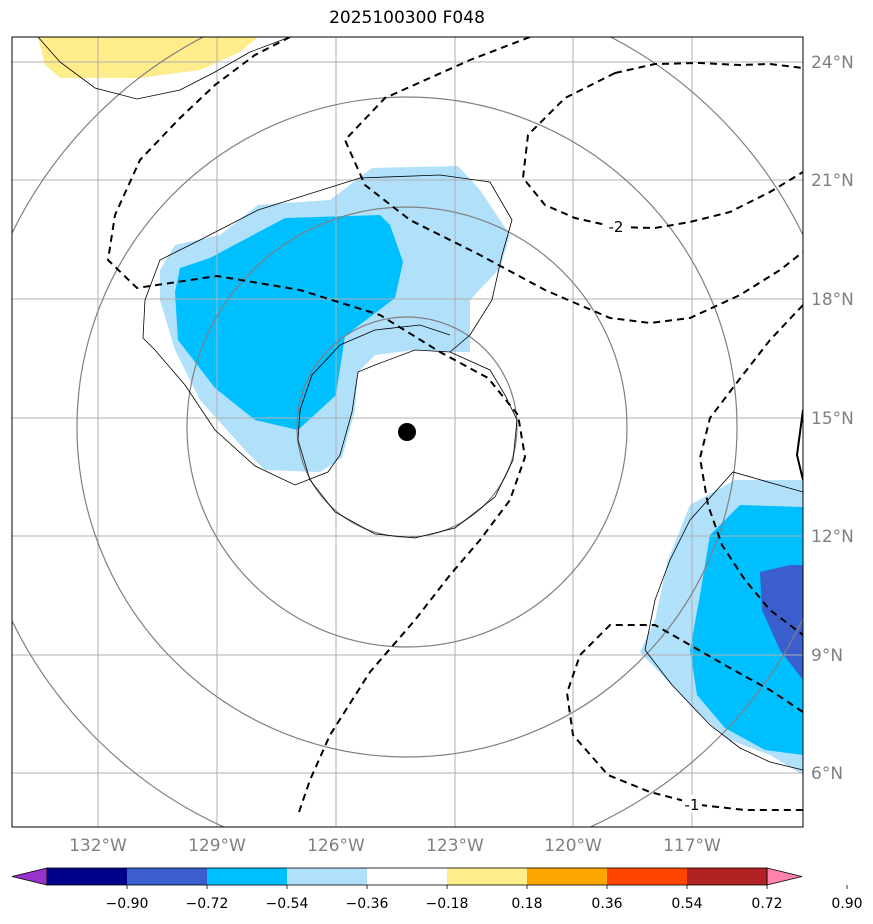 The height and width of the screenshot is (924, 873). Describe the element at coordinates (846, 904) in the screenshot. I see `colorbar-tick-label: 0.90` at that location.